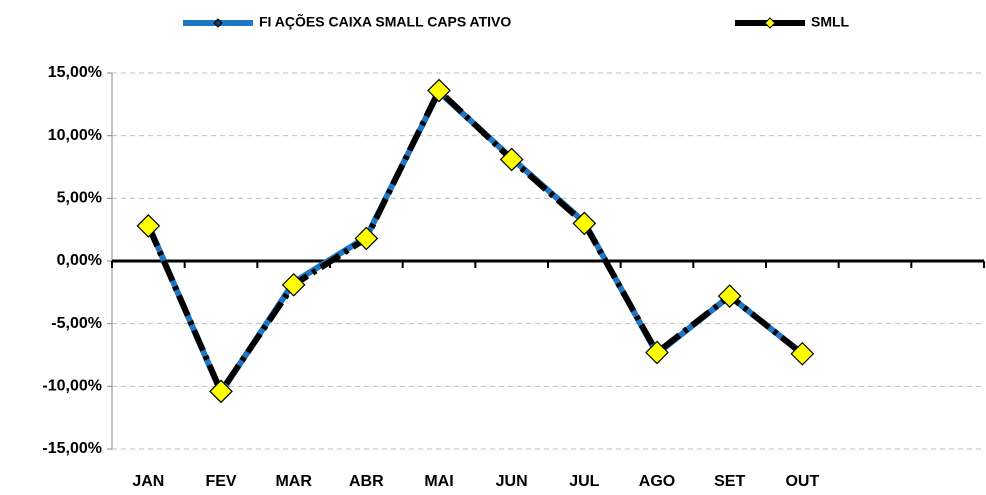 The image size is (986, 495). Describe the element at coordinates (366, 481) in the screenshot. I see `x-tick-label: ABR` at that location.